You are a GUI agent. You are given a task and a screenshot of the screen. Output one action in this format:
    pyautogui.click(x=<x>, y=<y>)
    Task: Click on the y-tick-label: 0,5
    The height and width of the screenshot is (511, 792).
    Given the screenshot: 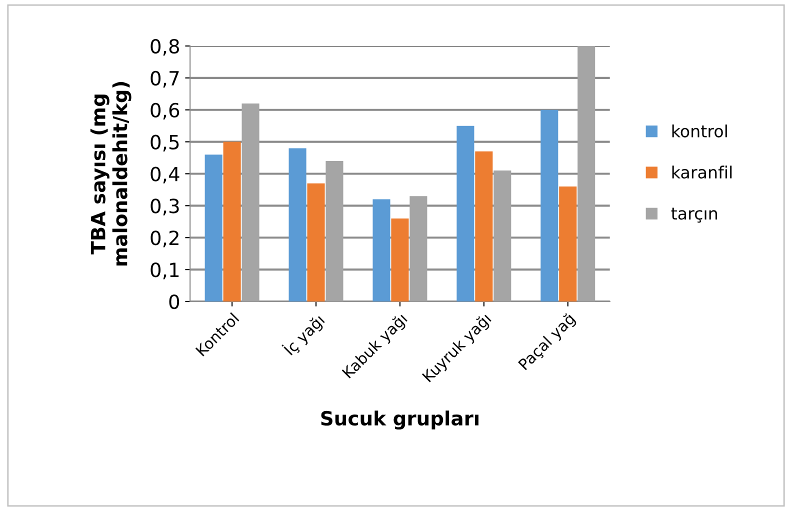 What is the action you would take?
    pyautogui.click(x=164, y=143)
    